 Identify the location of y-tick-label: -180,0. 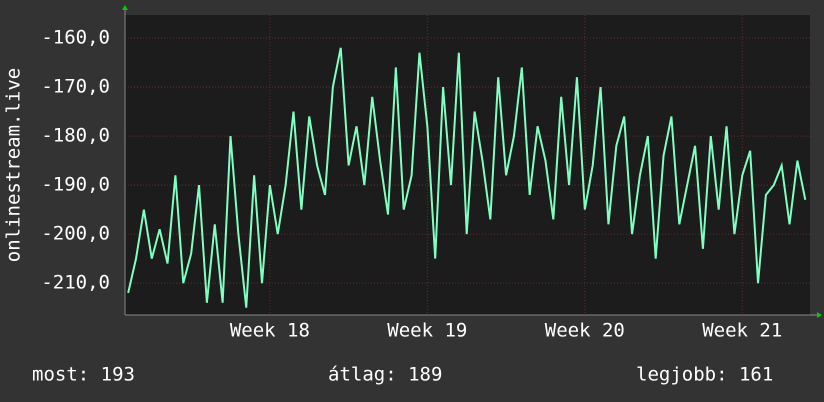
(75, 136).